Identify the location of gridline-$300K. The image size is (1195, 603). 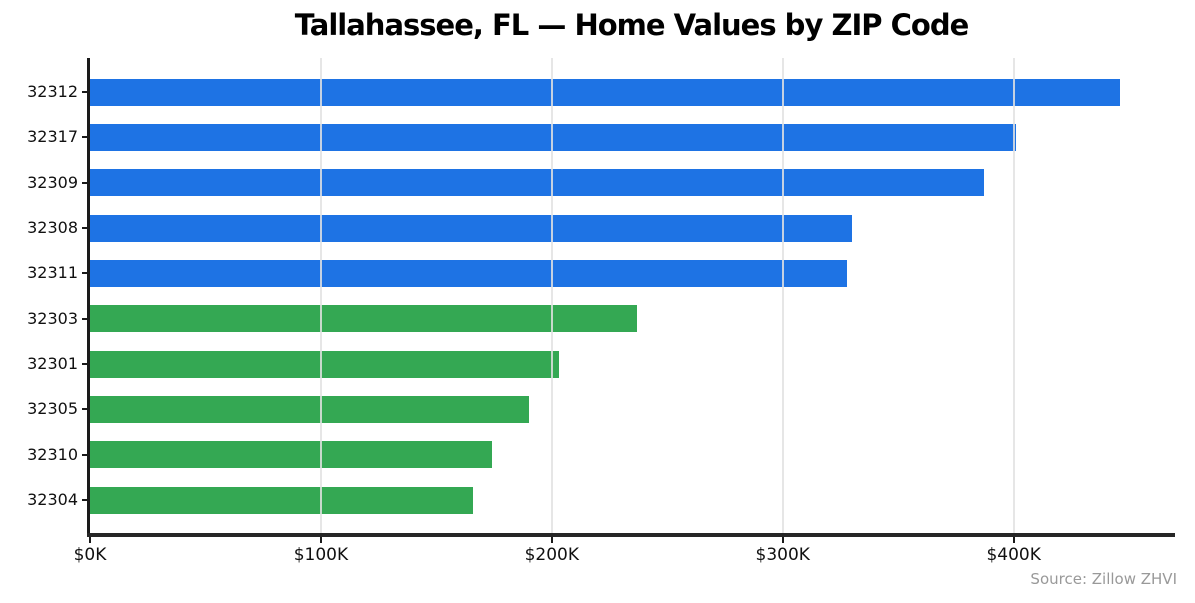
(782, 296).